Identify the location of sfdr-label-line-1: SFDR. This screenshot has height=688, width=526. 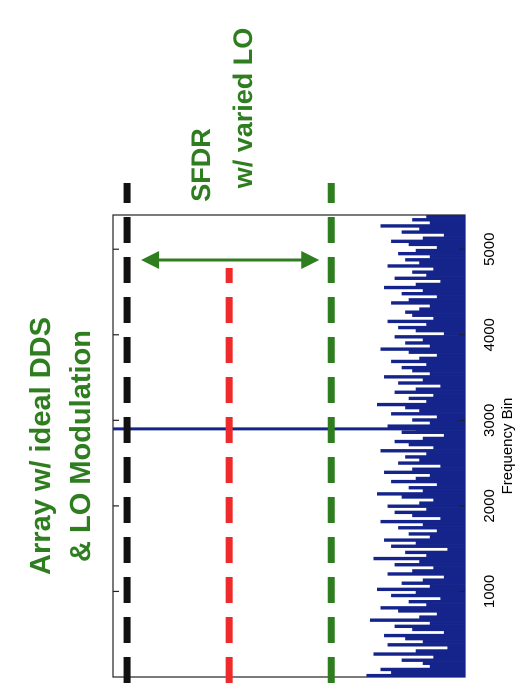
(201, 165).